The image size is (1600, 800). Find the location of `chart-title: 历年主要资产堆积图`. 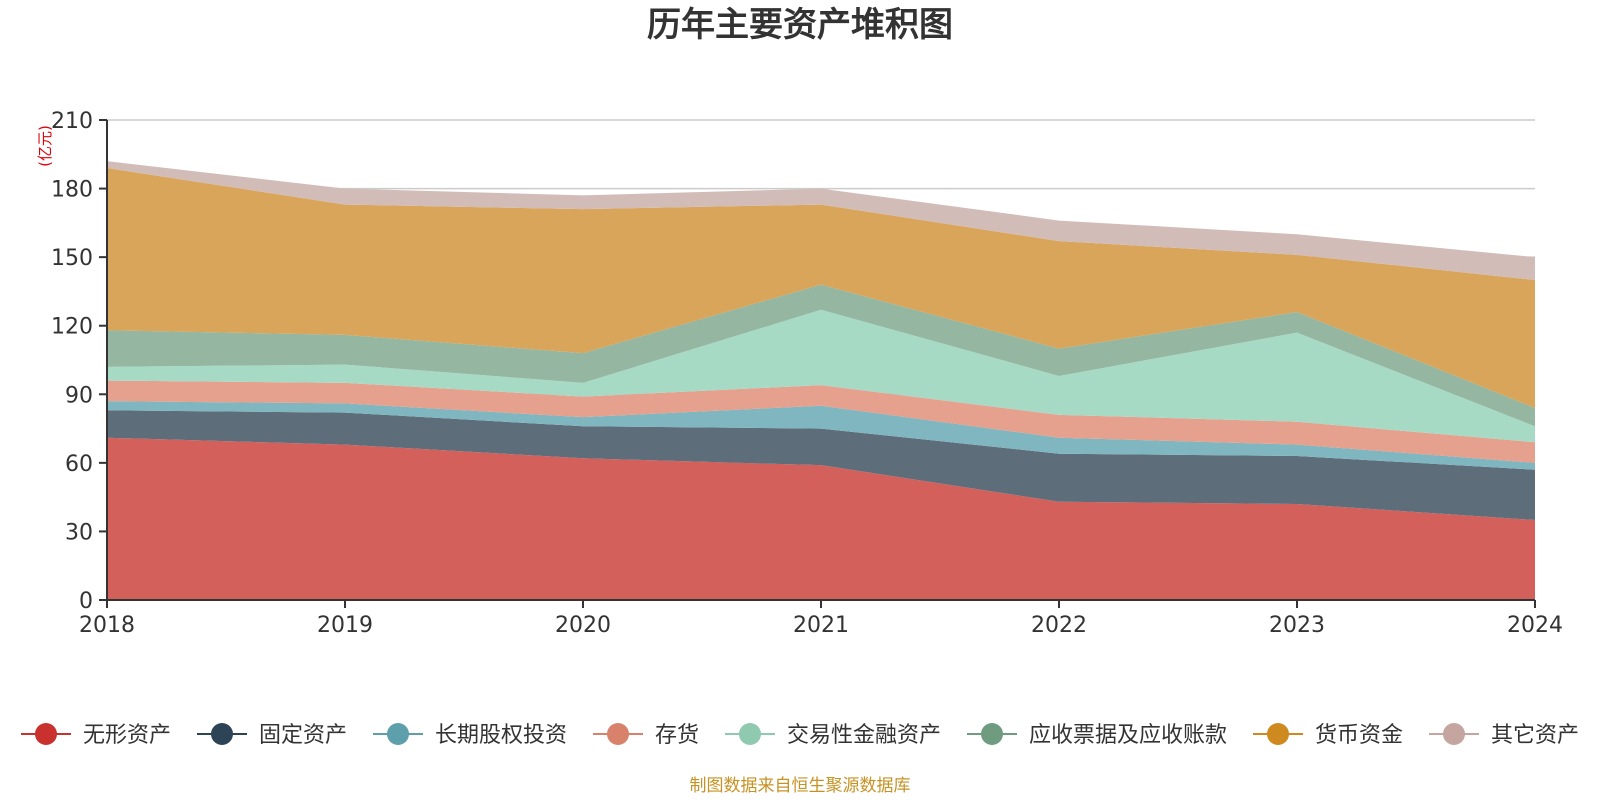

chart-title: 历年主要资产堆积图 is located at coordinates (800, 25).